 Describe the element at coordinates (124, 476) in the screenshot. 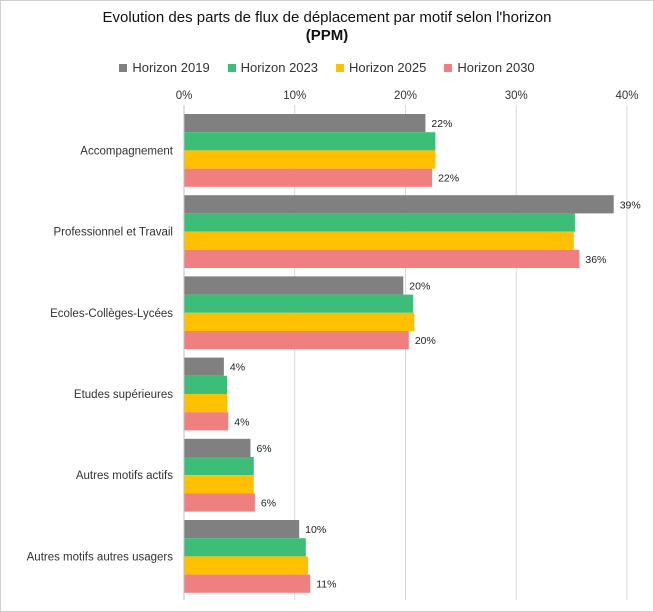

I see `category-label: Autres motifs actifs` at that location.